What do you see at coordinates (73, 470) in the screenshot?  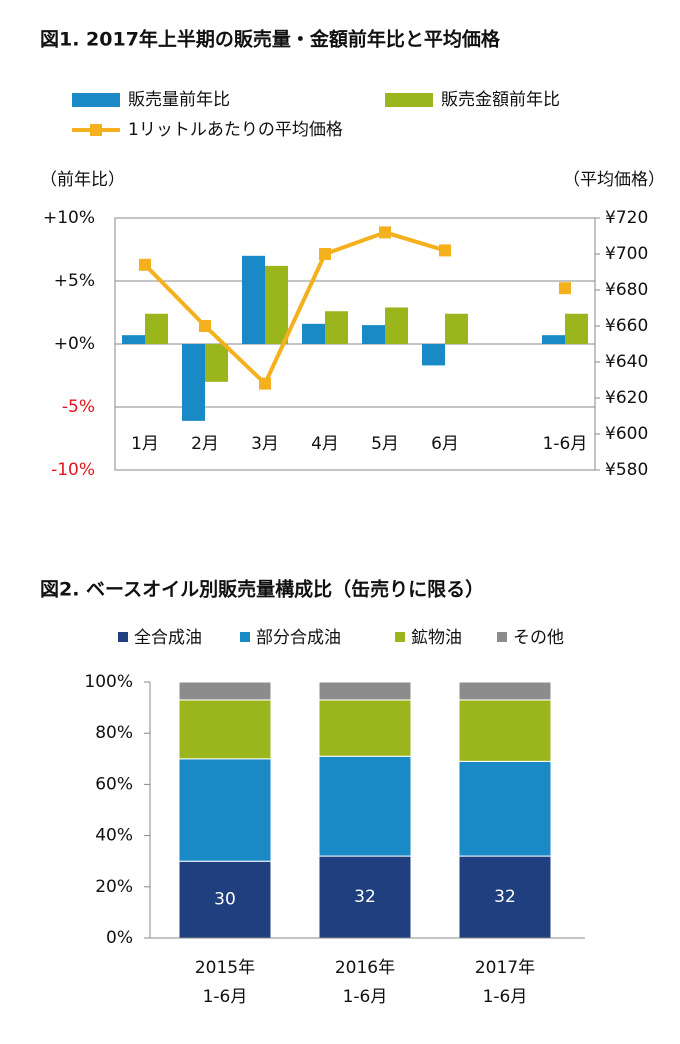 I see `y-tick-label: -10%` at bounding box center [73, 470].